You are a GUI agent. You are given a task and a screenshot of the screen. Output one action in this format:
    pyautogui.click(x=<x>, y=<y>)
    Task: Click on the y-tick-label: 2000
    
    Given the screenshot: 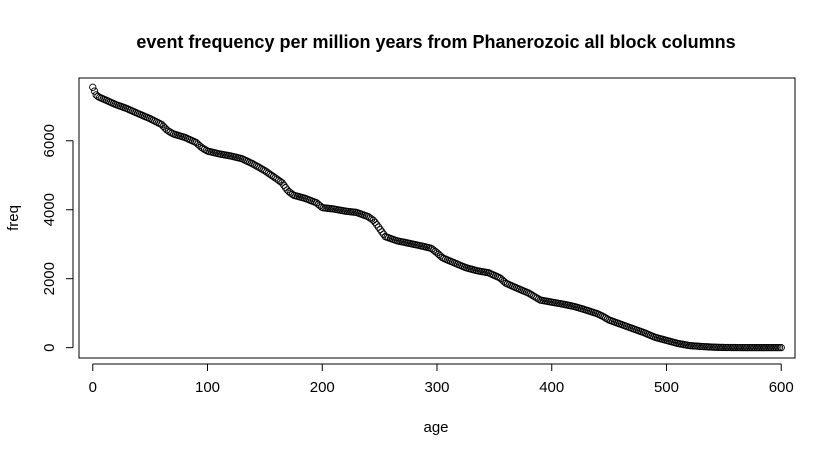 What is the action you would take?
    pyautogui.click(x=49, y=278)
    